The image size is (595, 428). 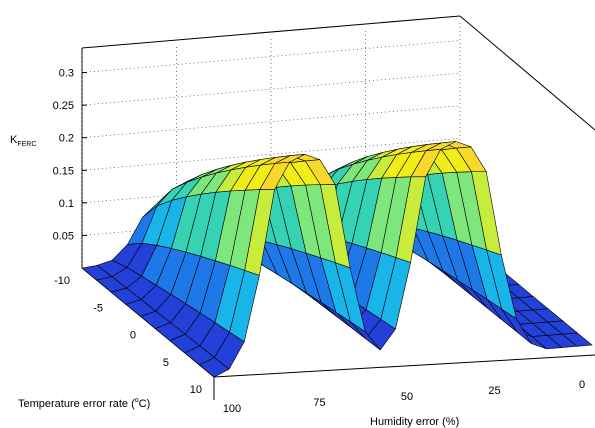 What do you see at coordinates (63, 106) in the screenshot?
I see `z-tick-label: 0.25` at bounding box center [63, 106].